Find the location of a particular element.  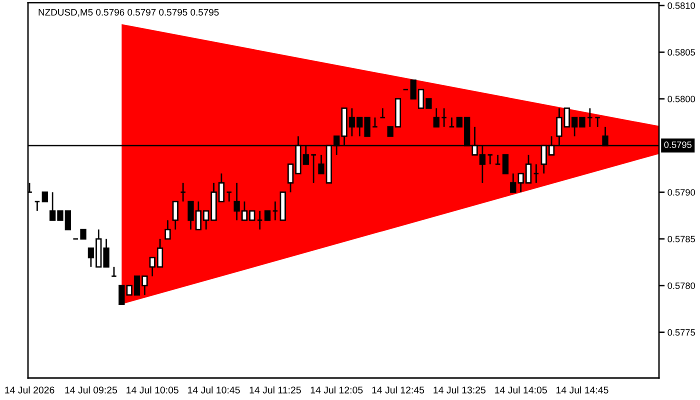

y-tick-label: 0.5810 is located at coordinates (682, 5).